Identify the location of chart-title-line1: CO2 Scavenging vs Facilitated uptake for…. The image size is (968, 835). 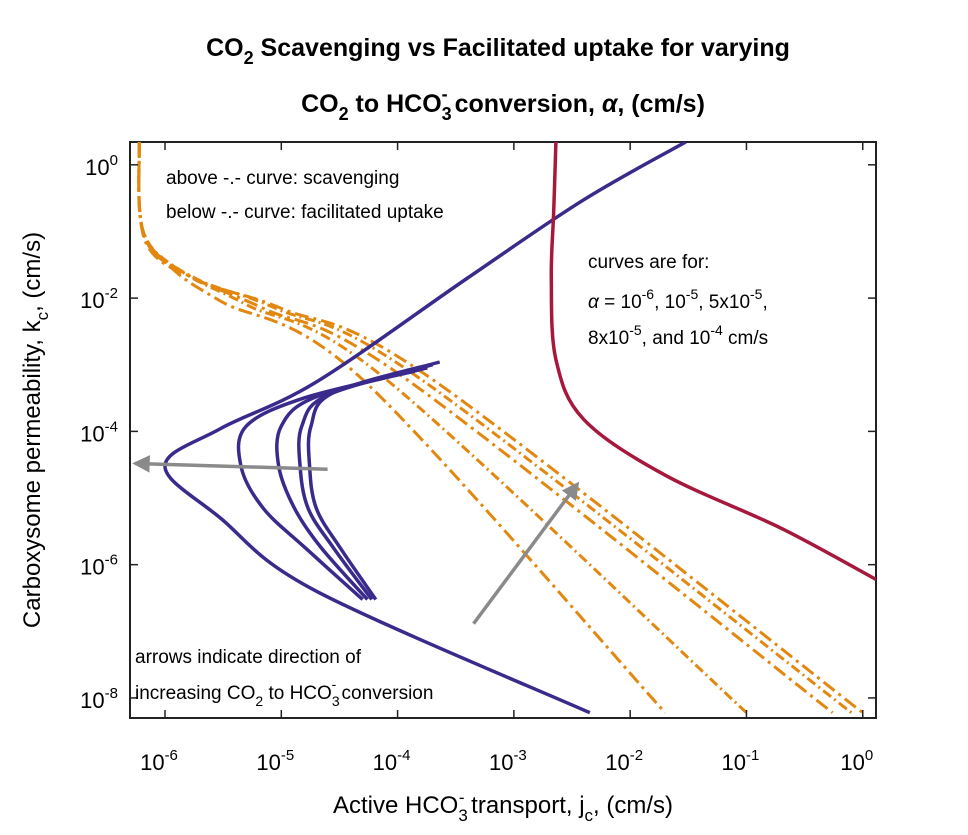
(498, 51).